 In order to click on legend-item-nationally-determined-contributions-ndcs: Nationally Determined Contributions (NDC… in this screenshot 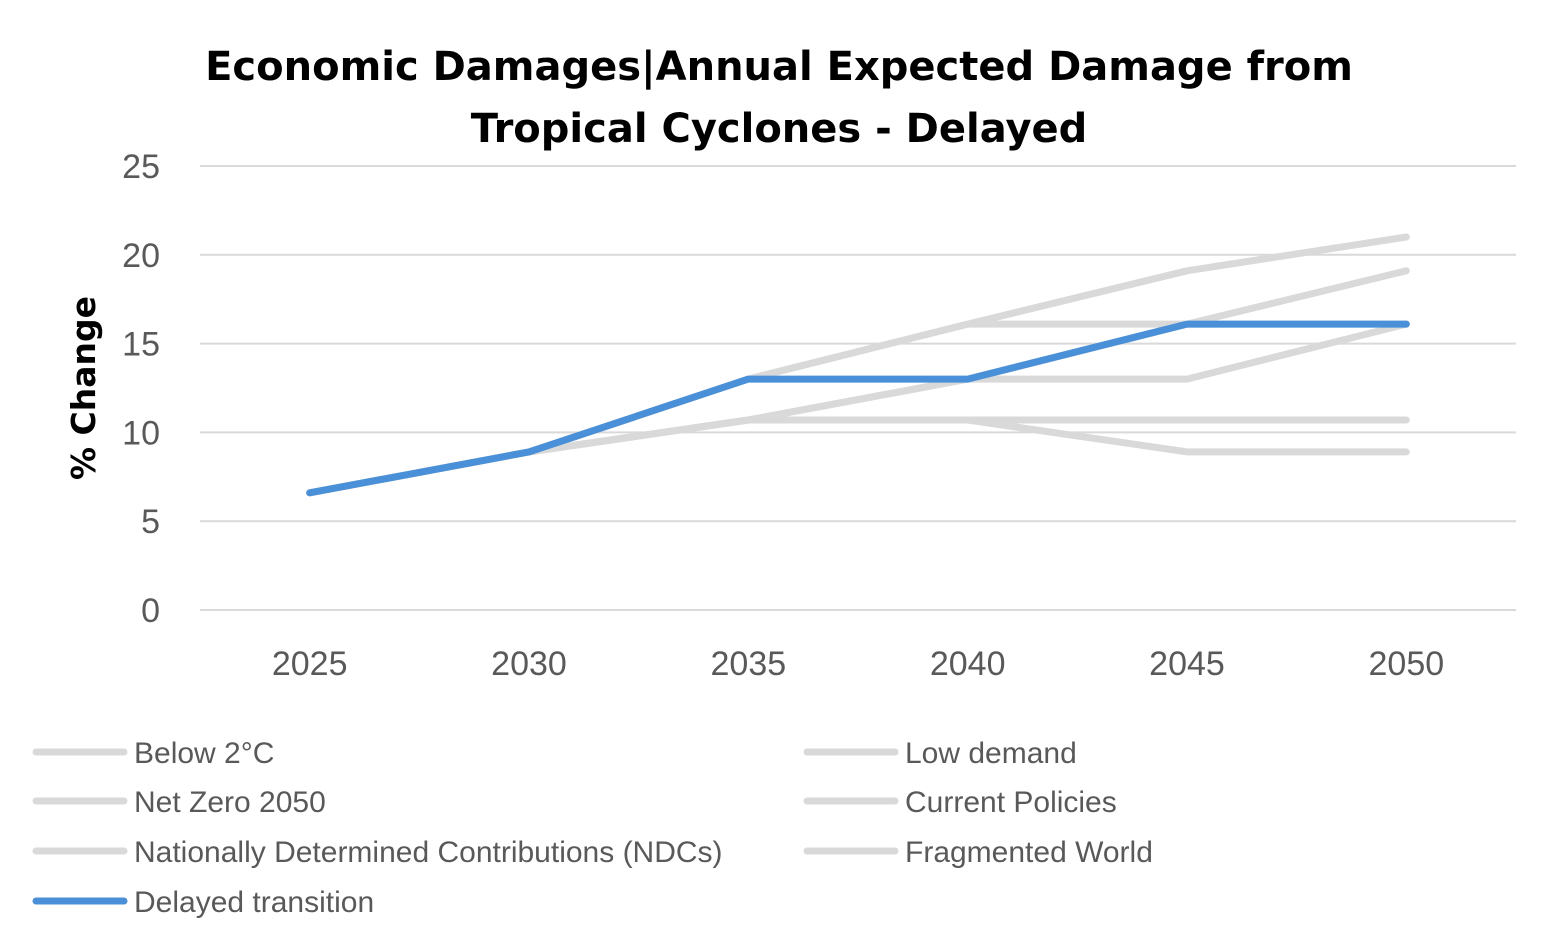, I will do `click(377, 852)`.